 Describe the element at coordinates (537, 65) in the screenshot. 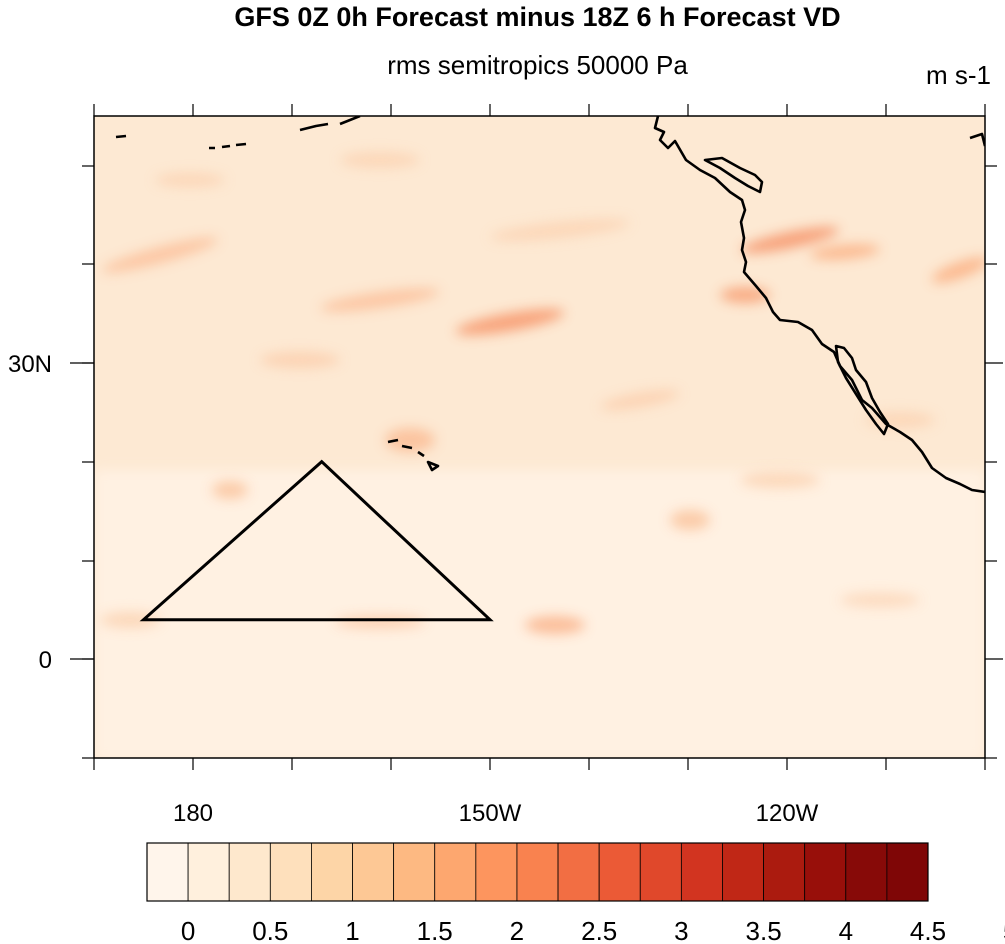

I see `chart-subtitle: rms semitropics 50000 Pa` at that location.